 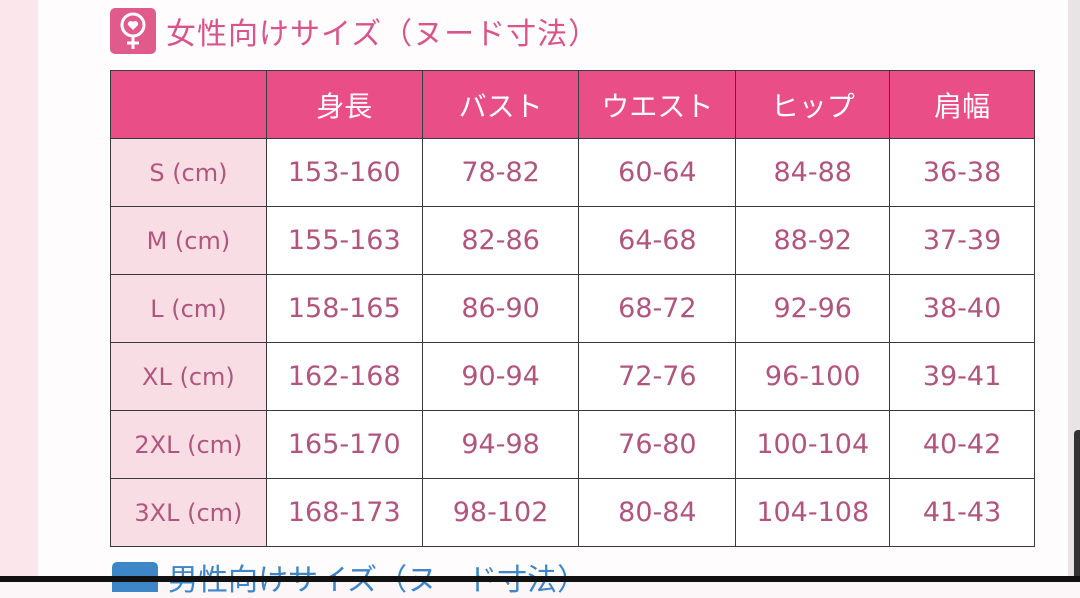 What do you see at coordinates (657, 376) in the screenshot?
I see `cell-waist: 72-76` at bounding box center [657, 376].